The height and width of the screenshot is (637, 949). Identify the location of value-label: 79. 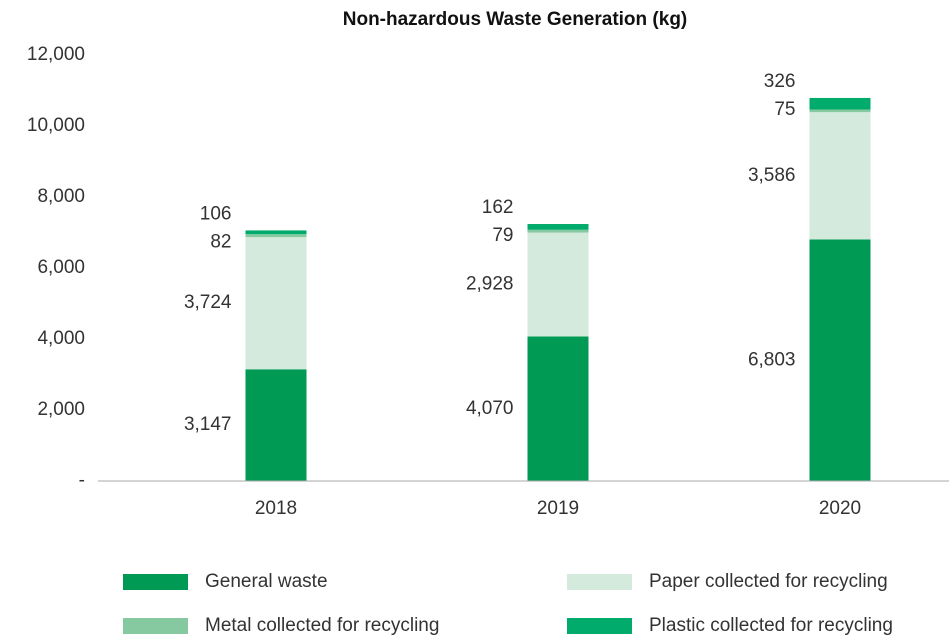
(502, 235).